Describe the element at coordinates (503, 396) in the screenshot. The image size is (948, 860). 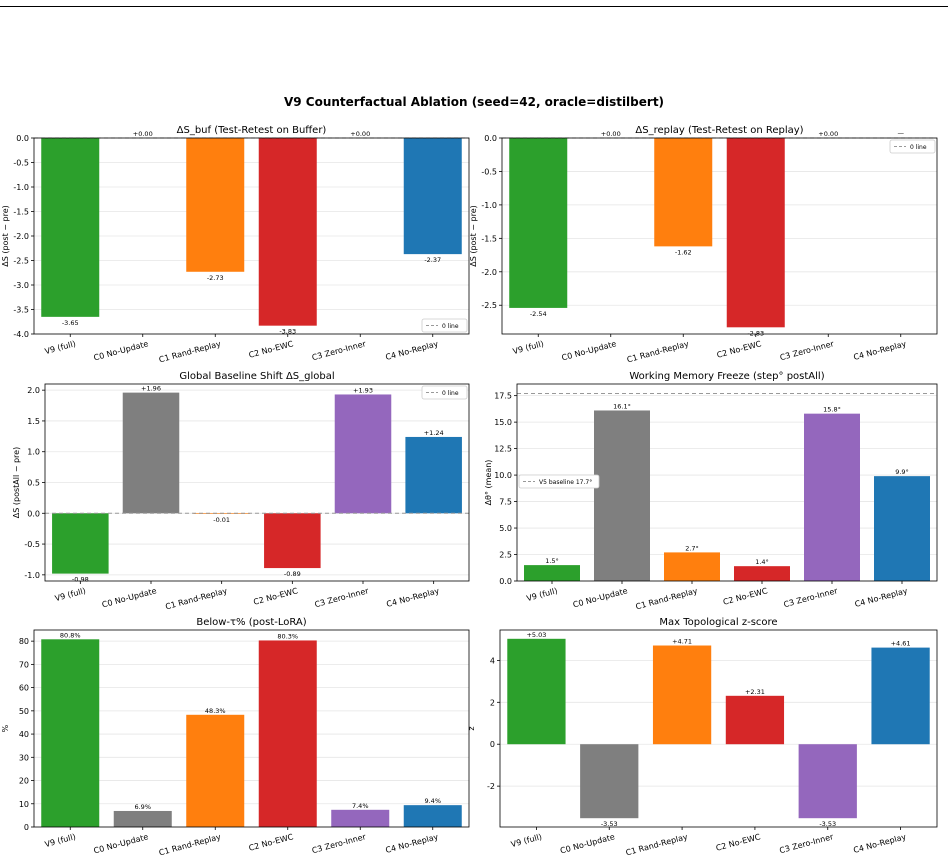
I see `y-tick-label: 17.5` at that location.